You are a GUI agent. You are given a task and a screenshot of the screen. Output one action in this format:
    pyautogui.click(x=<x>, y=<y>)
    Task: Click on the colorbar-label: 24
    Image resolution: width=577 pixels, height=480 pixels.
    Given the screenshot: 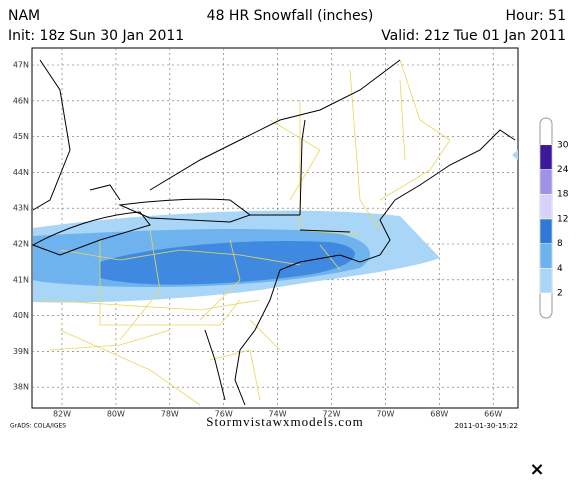 What is the action you would take?
    pyautogui.click(x=563, y=170)
    